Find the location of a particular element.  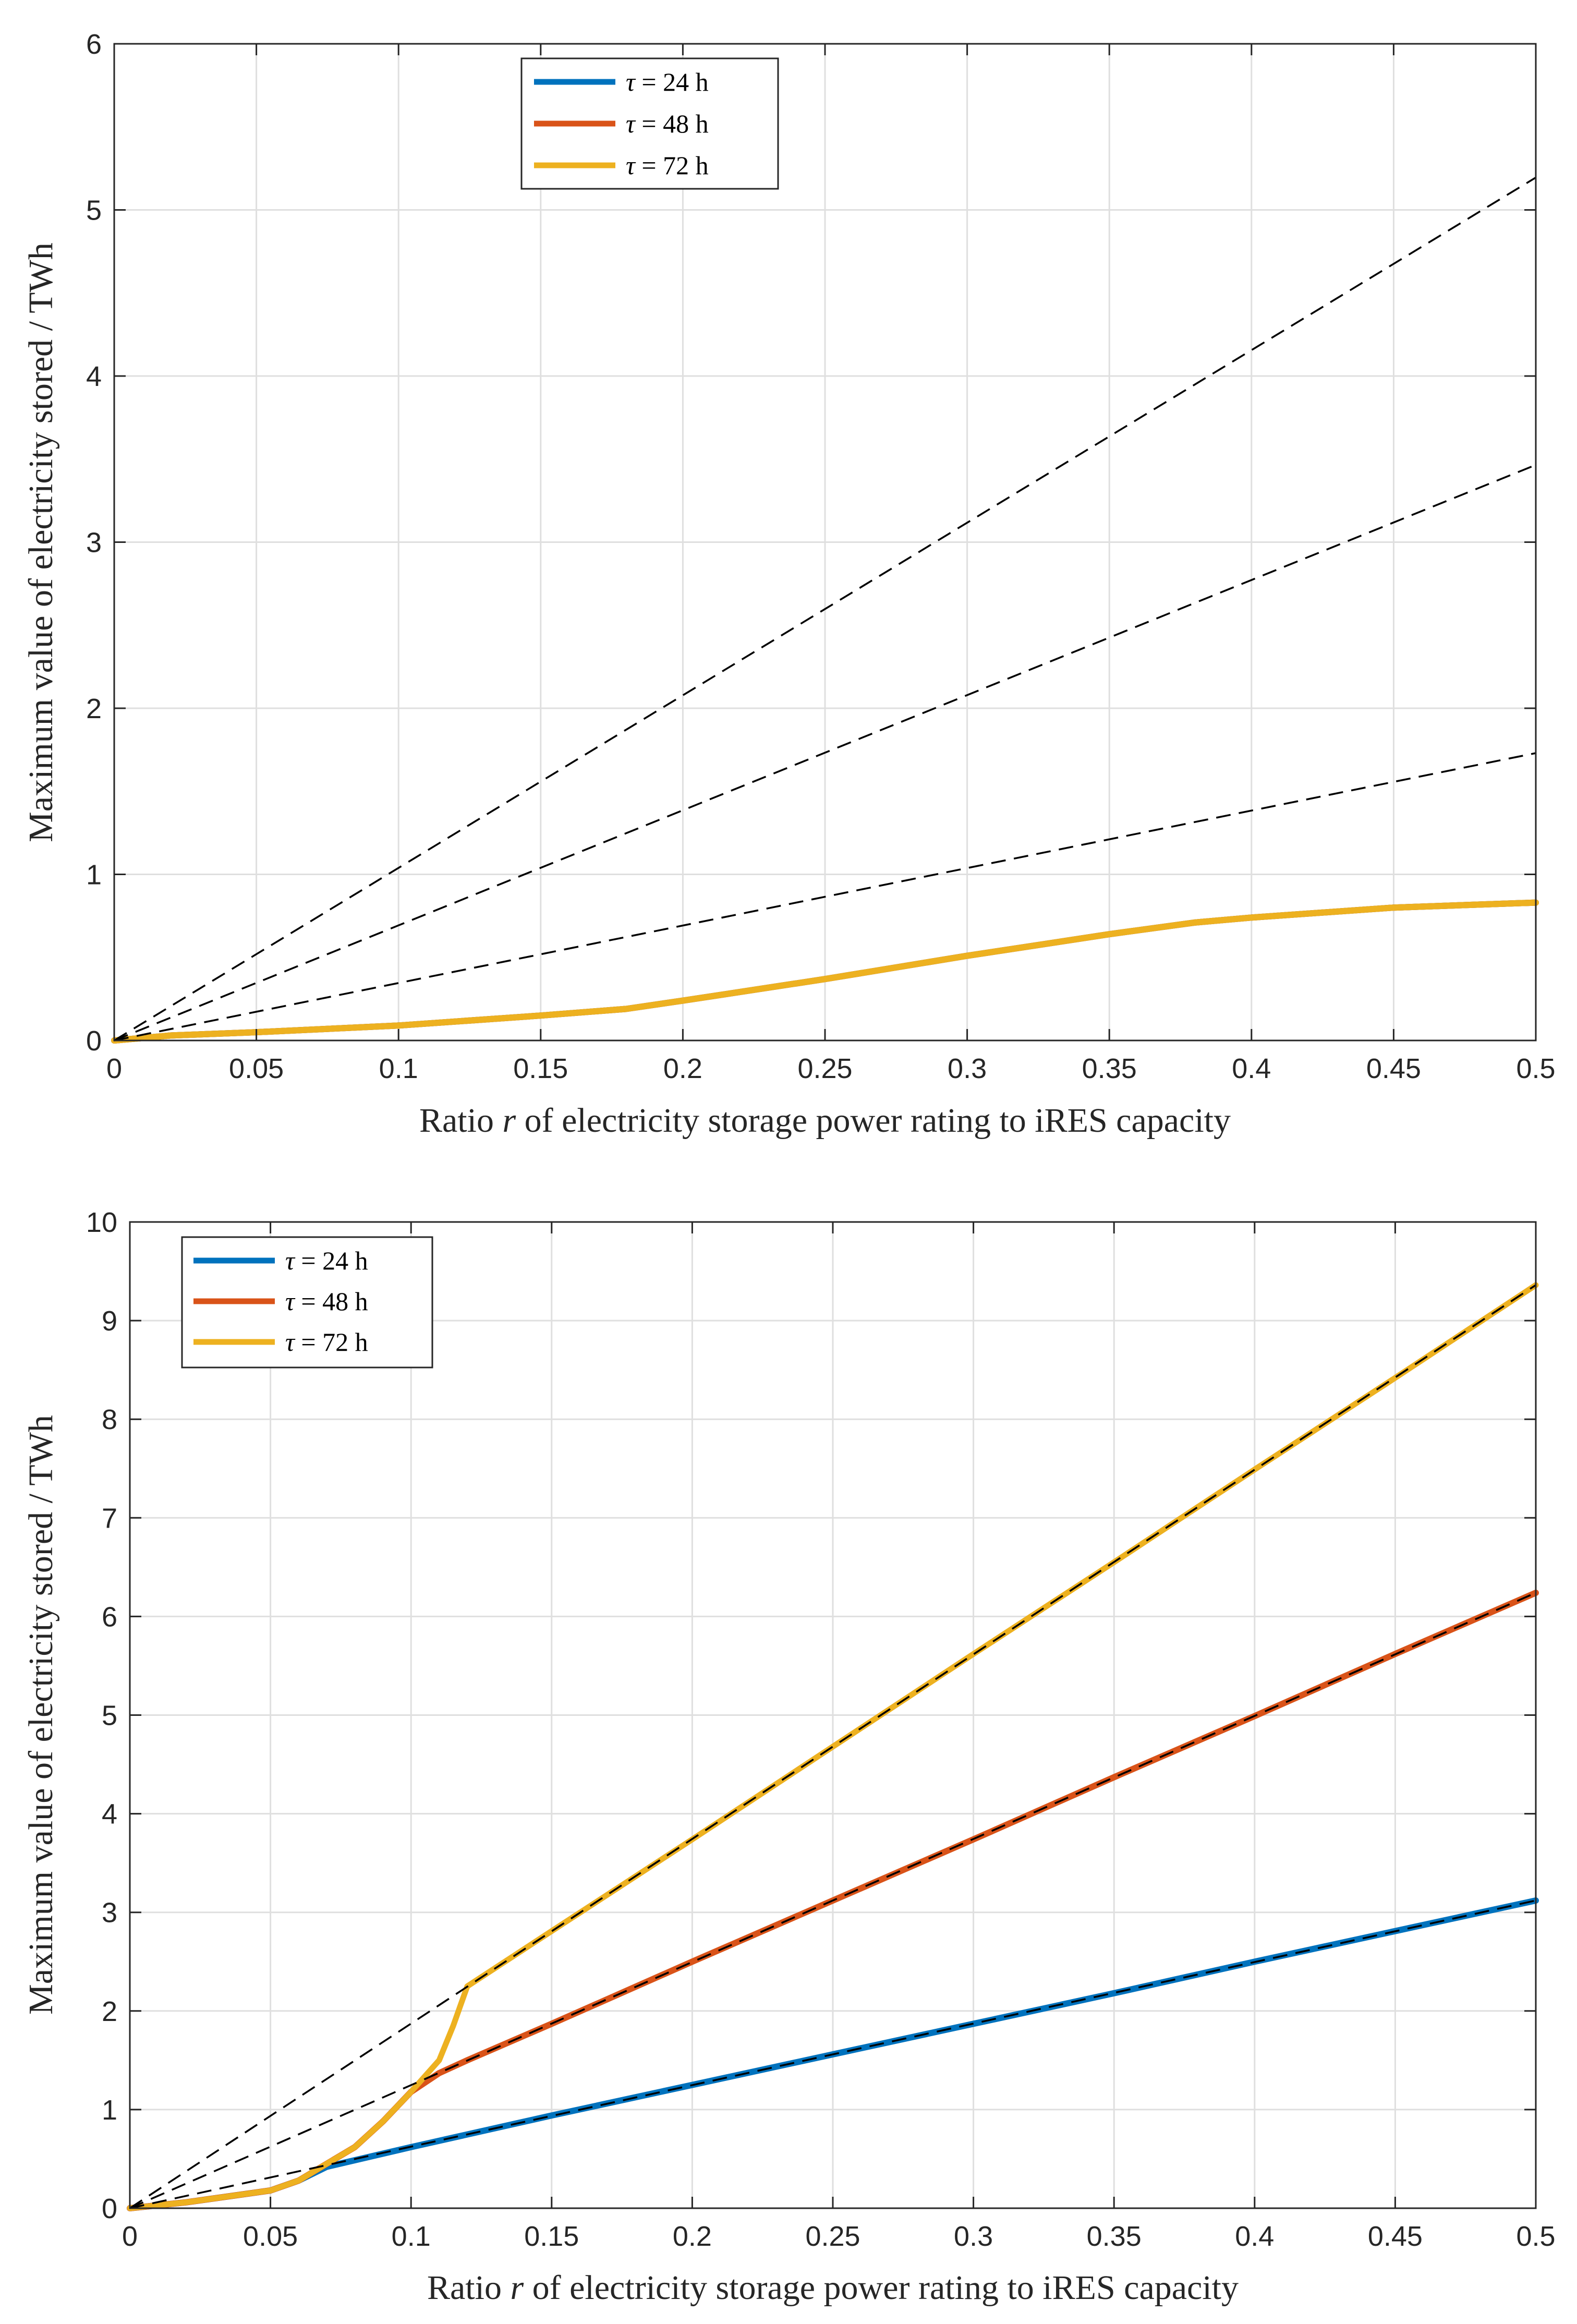

top-chart-legend: τ = 24 h τ = 48 h τ = 72 h is located at coordinates (649, 123).